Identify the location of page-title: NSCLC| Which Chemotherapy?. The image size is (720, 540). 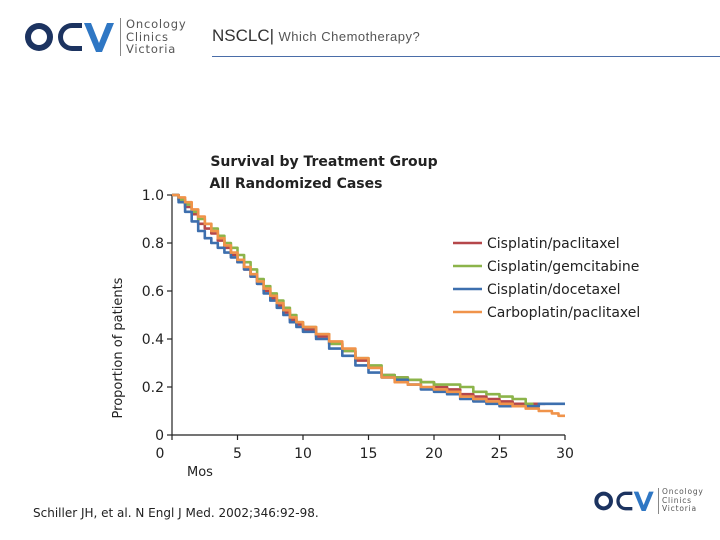
(316, 36).